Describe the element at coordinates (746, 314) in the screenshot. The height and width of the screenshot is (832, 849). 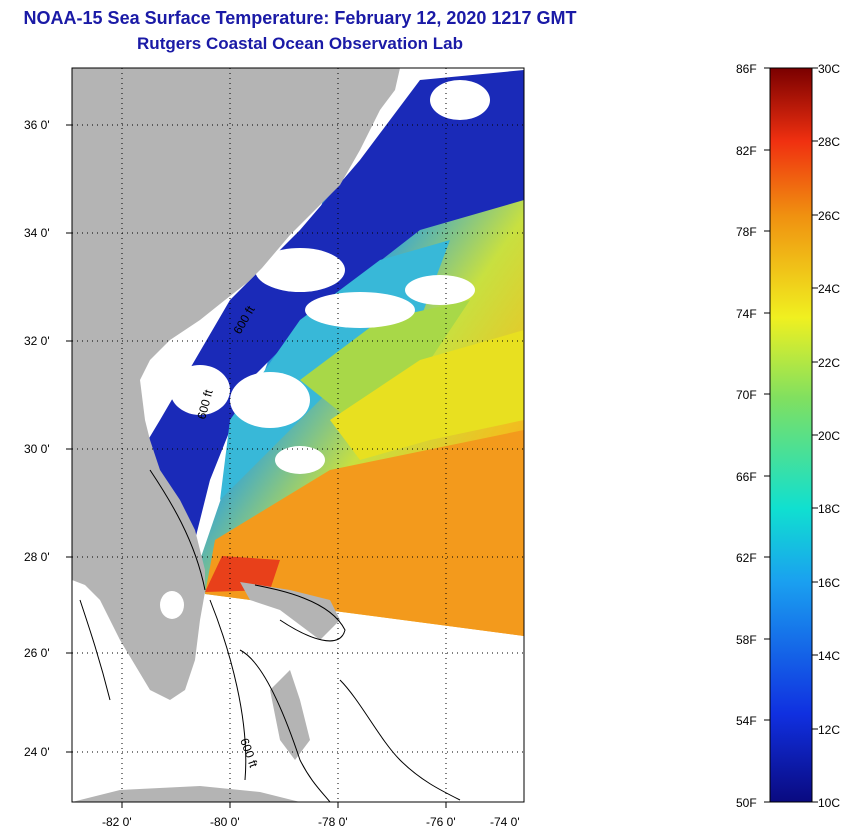
I see `cbar-f-4: 74F` at that location.